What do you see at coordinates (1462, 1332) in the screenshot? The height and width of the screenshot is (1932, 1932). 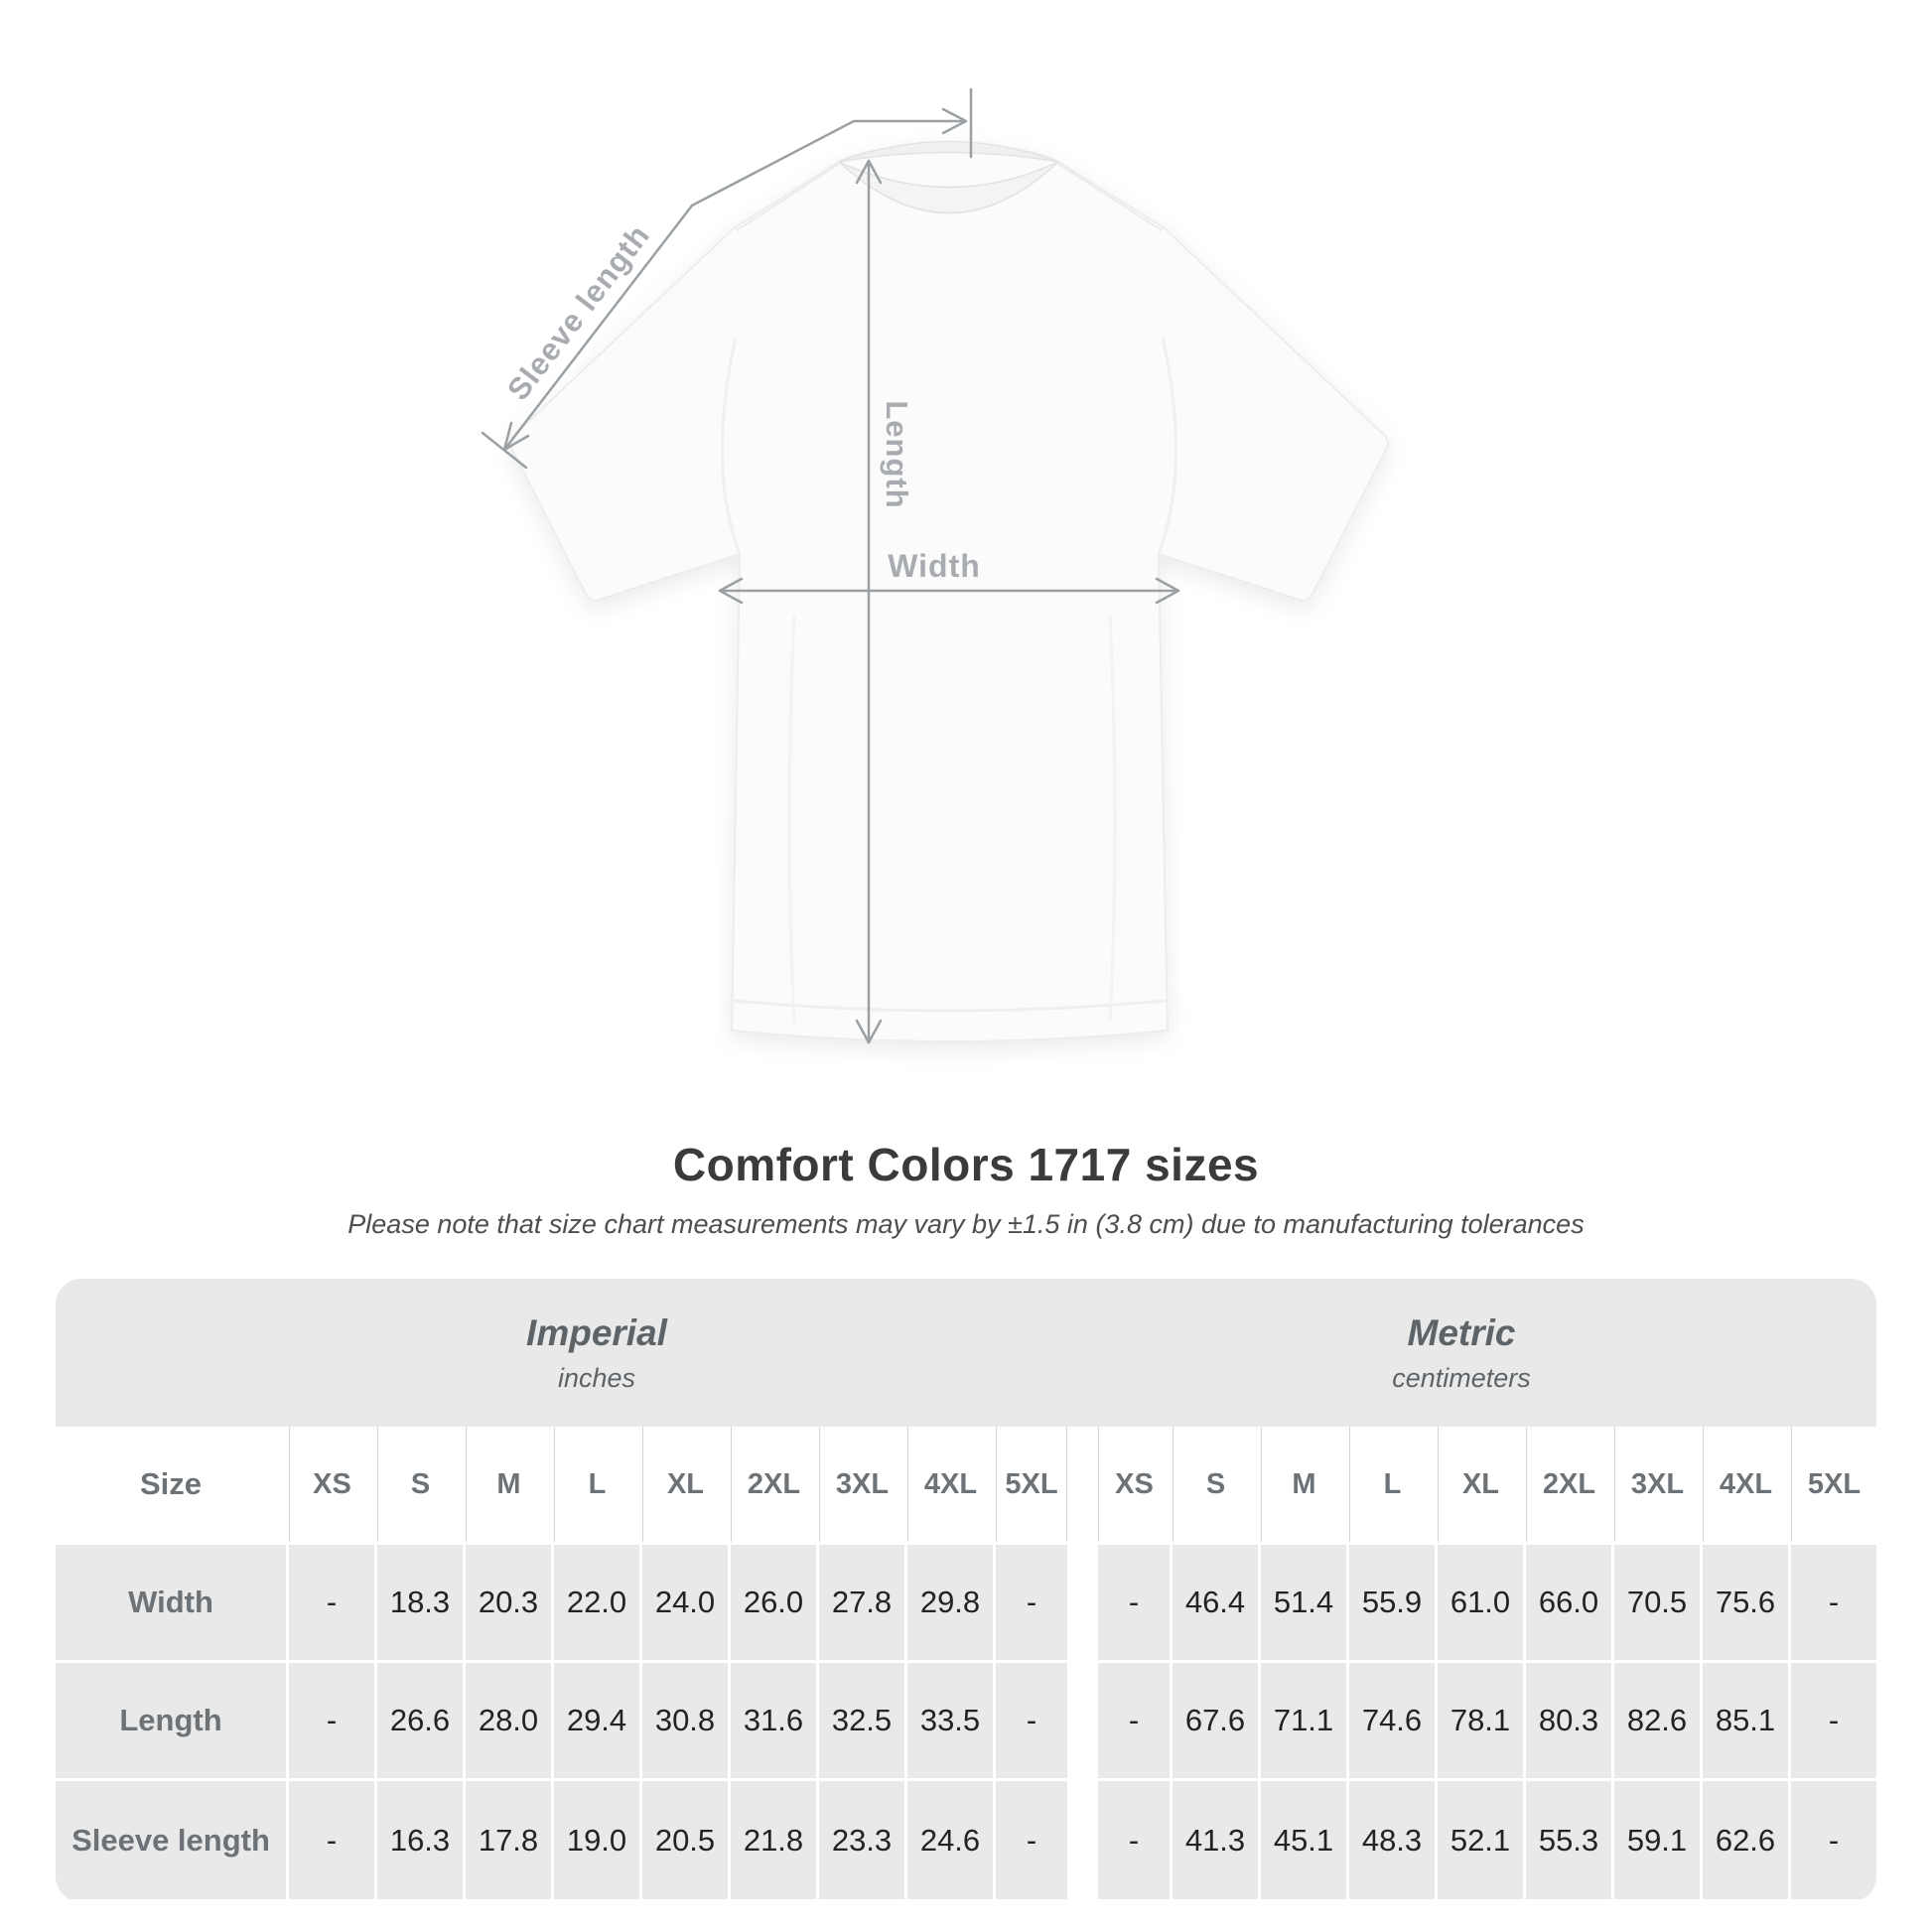 I see `metric-group-label: Metric` at bounding box center [1462, 1332].